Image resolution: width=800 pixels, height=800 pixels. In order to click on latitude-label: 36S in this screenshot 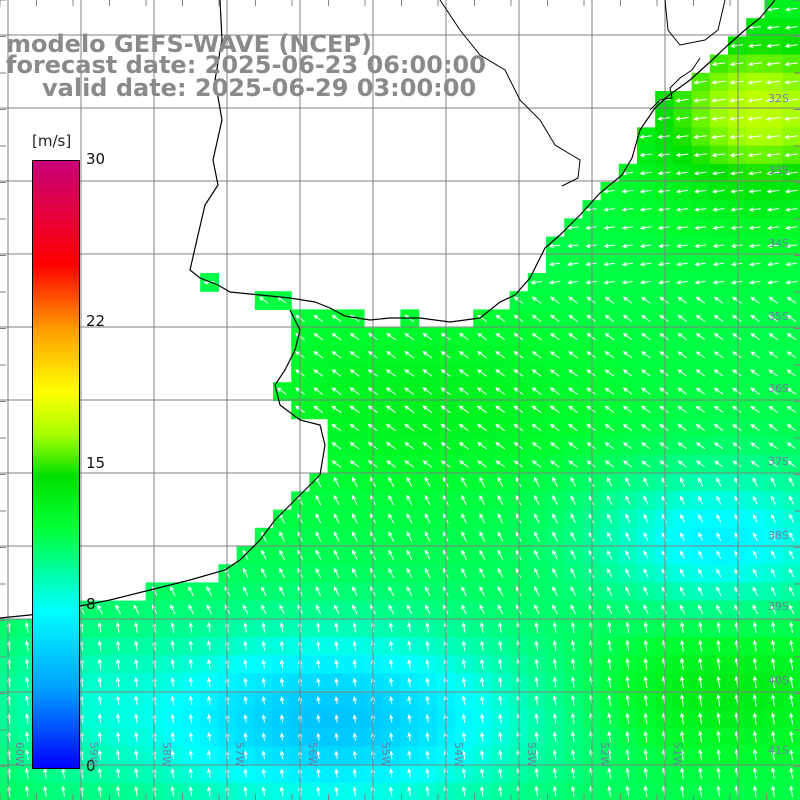, I will do `click(778, 388)`.